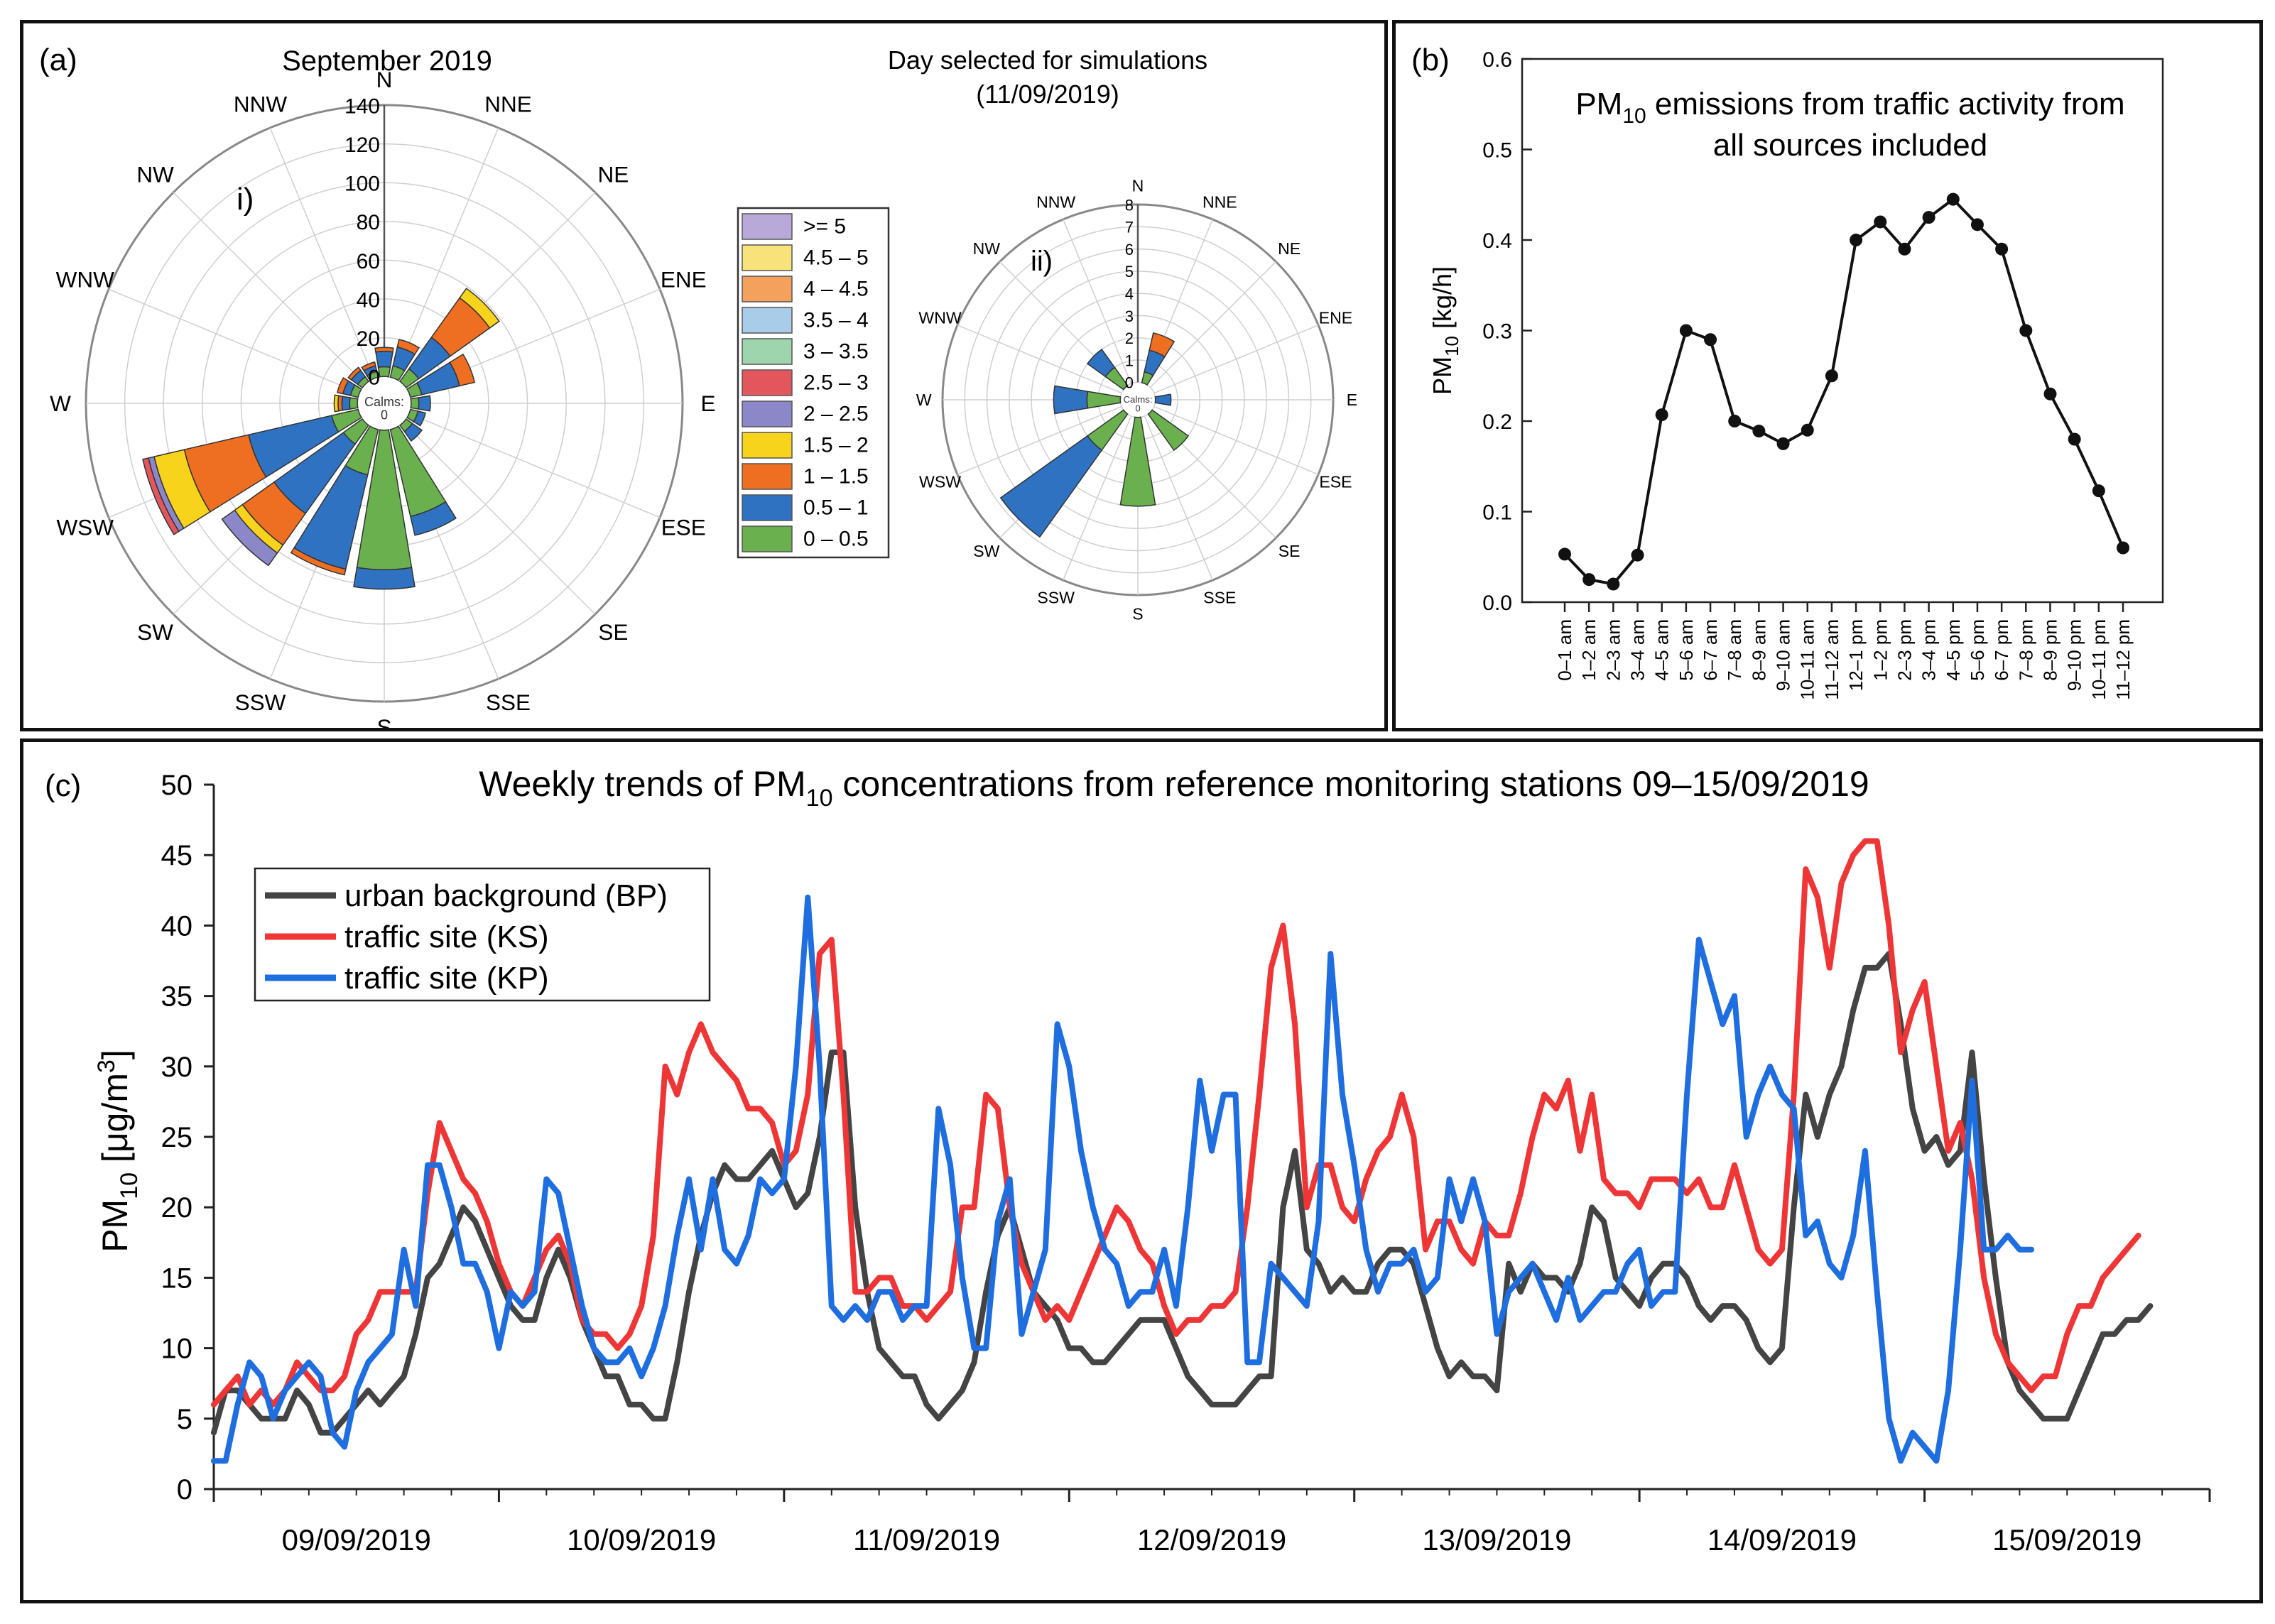 This screenshot has width=2275, height=1624. I want to click on rose1-dir-nnw: NNW, so click(260, 104).